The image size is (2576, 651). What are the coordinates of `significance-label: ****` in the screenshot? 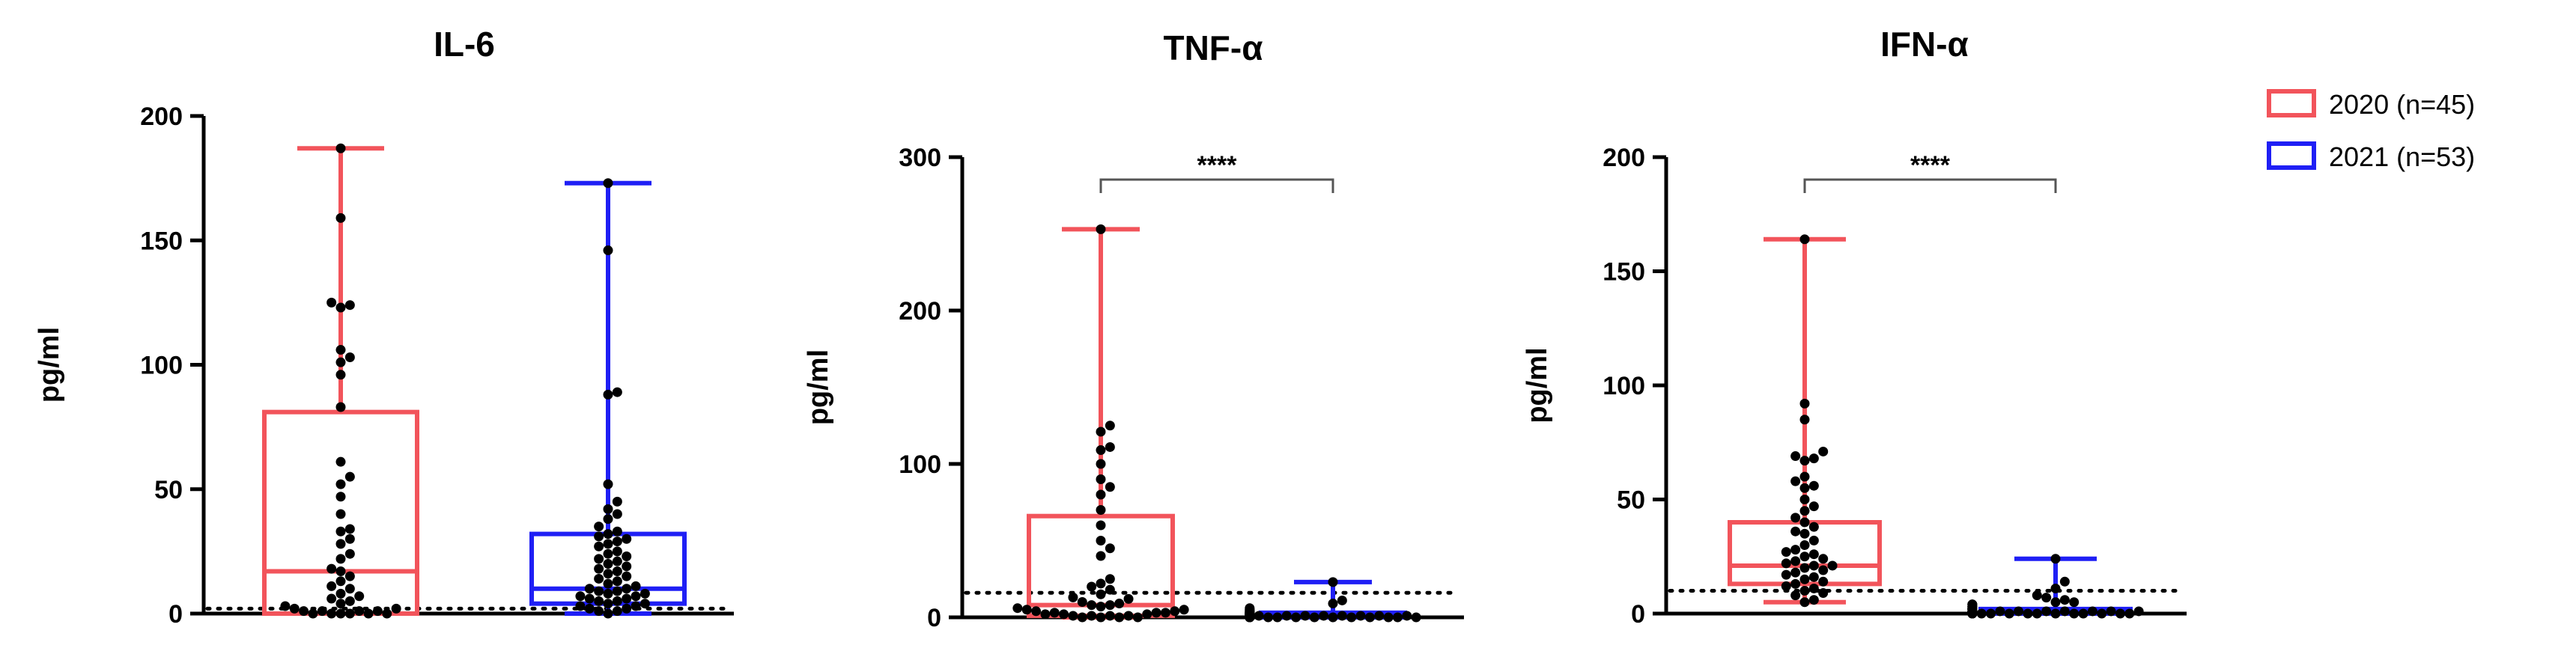 It's located at (1930, 165).